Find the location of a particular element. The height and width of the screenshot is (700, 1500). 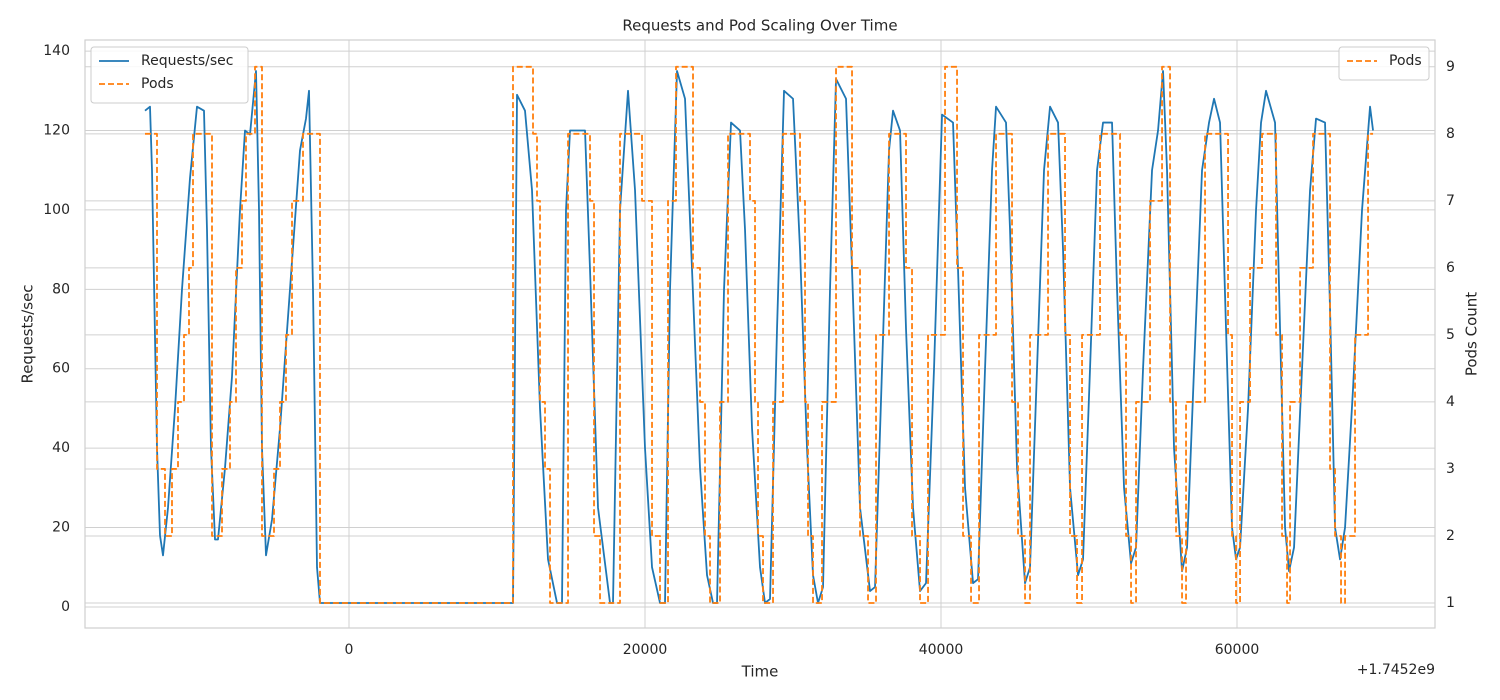

y-tick-label: 40 is located at coordinates (61, 448).